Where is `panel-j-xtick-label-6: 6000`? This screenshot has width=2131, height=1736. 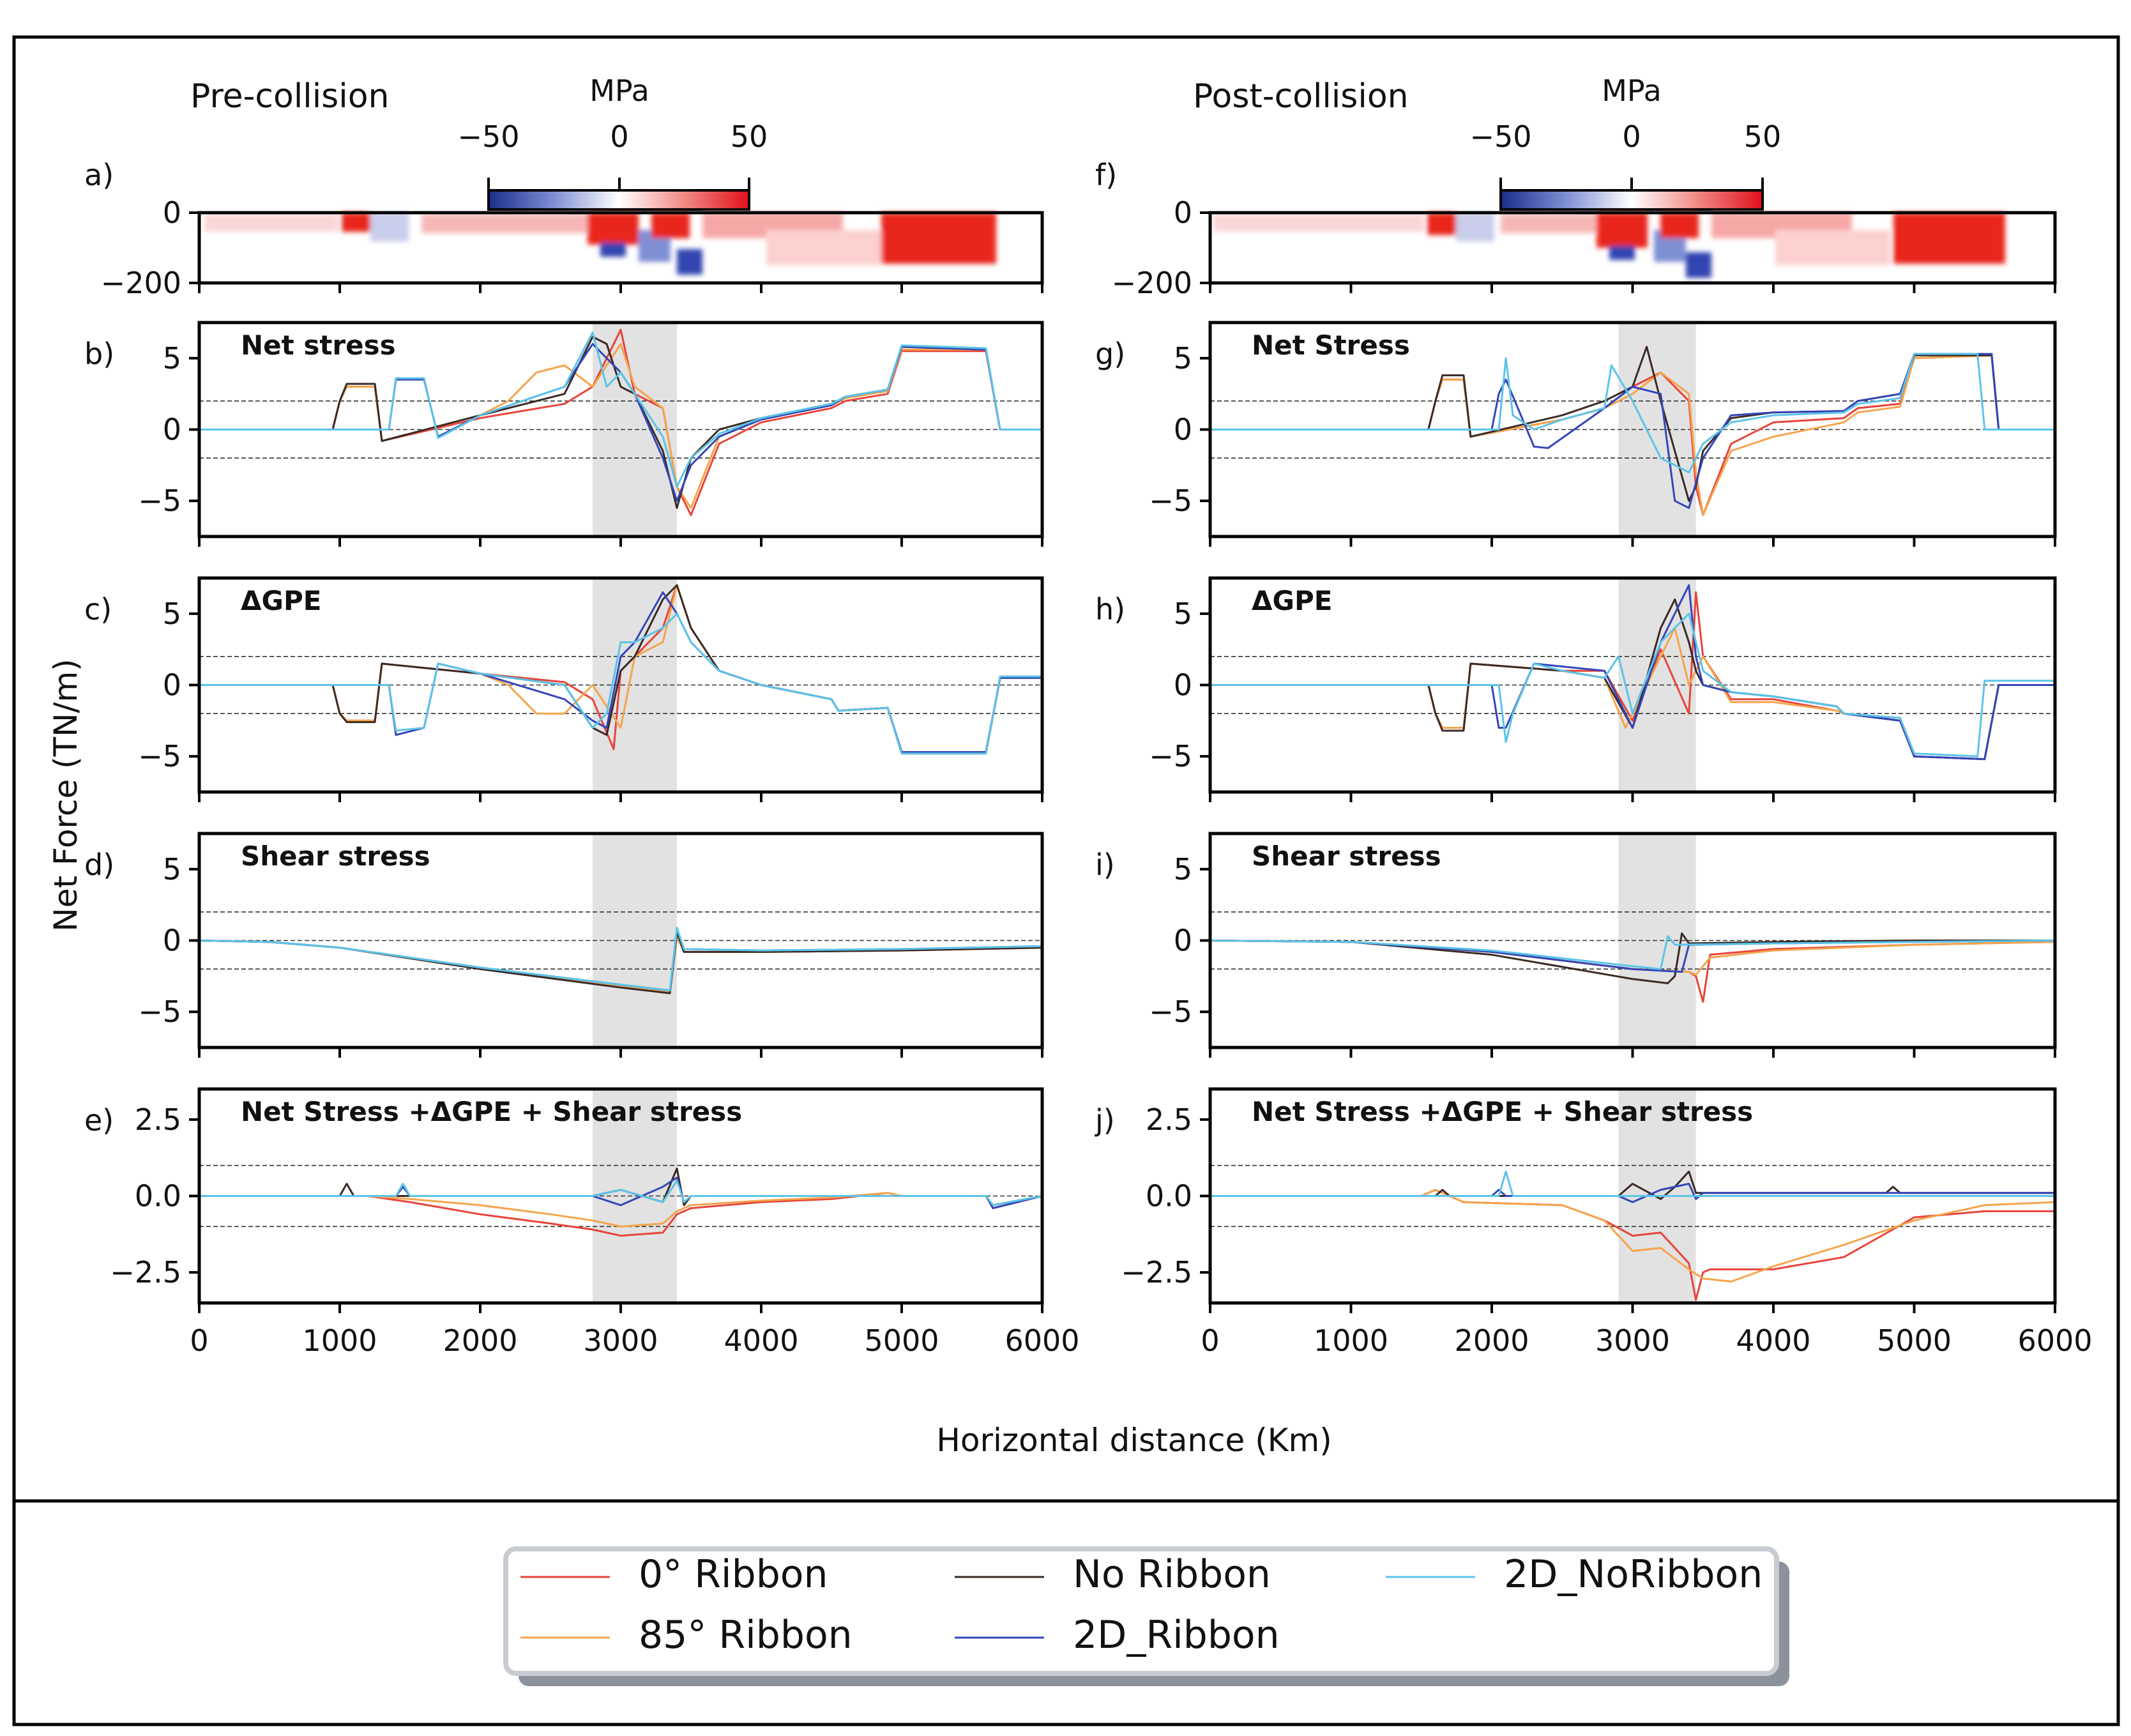
panel-j-xtick-label-6: 6000 is located at coordinates (2054, 1340).